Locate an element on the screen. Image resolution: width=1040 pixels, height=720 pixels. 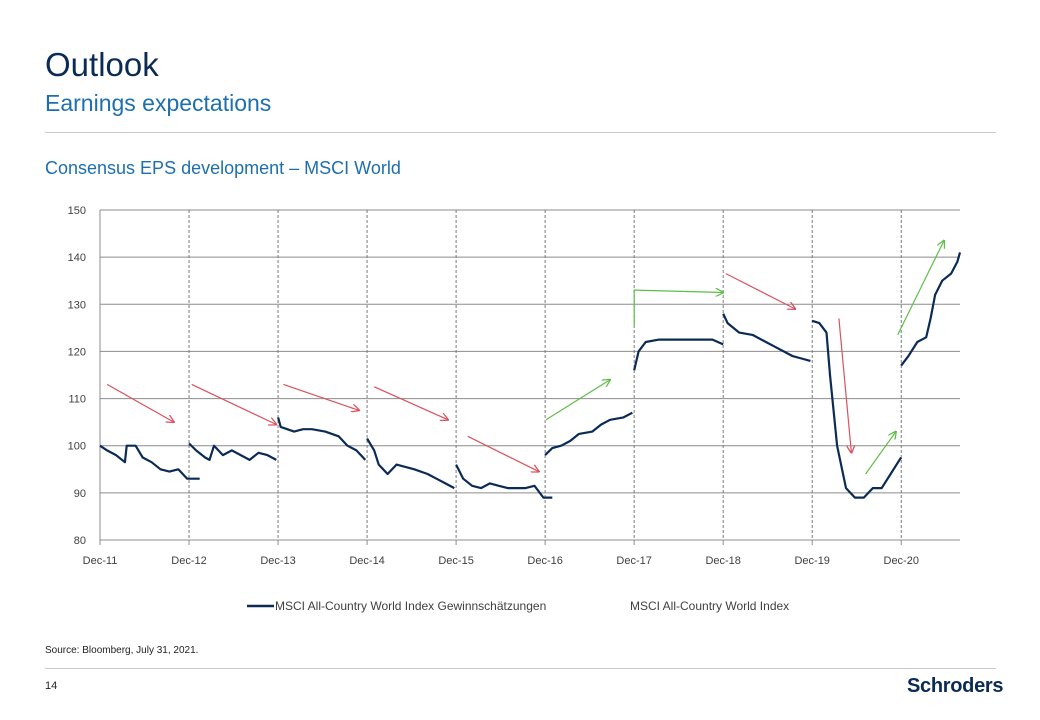
x-tick-label-Dec-13: Dec-13 is located at coordinates (277, 561).